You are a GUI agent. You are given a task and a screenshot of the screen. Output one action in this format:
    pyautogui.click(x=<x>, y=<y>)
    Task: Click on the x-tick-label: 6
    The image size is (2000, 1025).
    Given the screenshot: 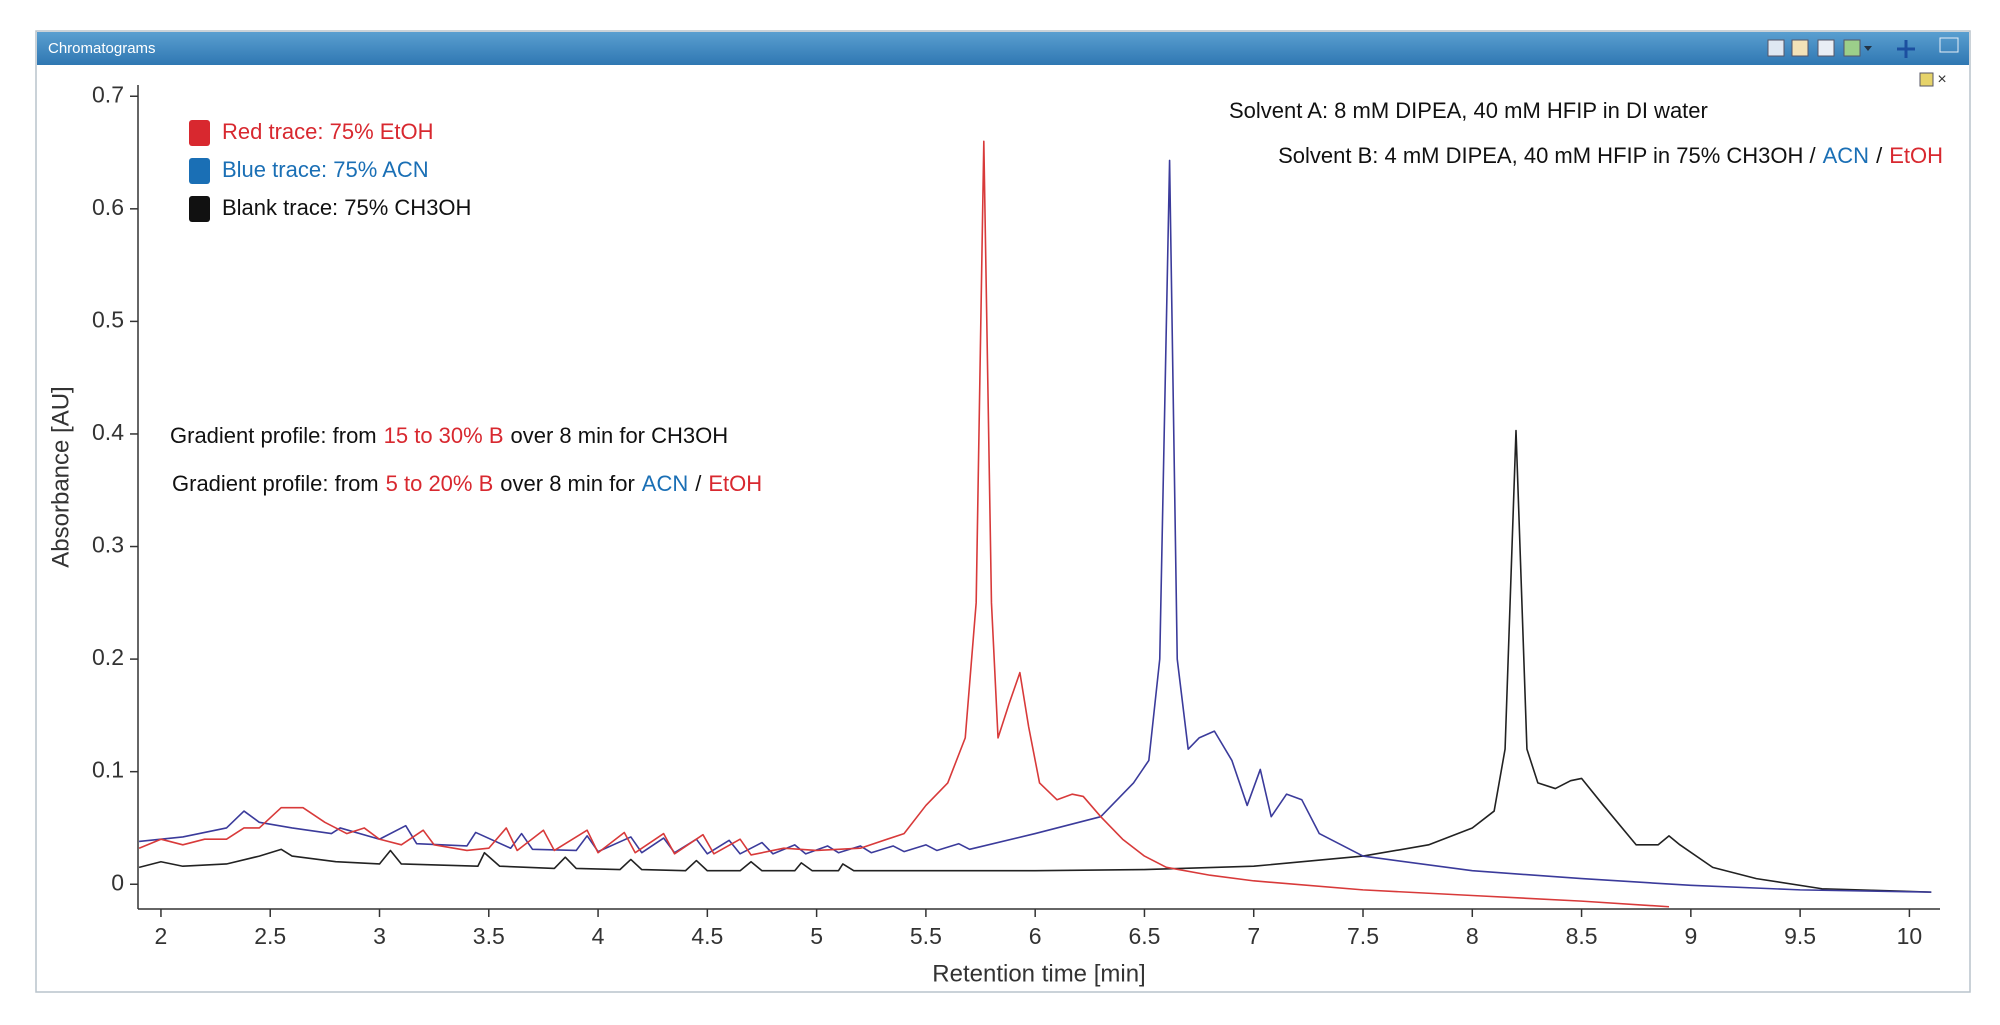 What is the action you would take?
    pyautogui.click(x=1035, y=936)
    